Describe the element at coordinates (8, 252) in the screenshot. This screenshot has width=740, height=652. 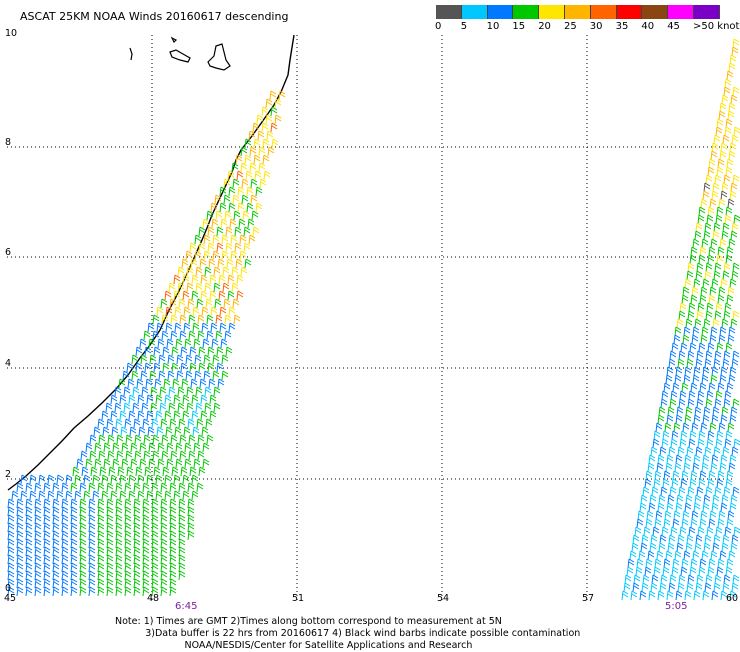
I see `lat-label-6: 6` at that location.